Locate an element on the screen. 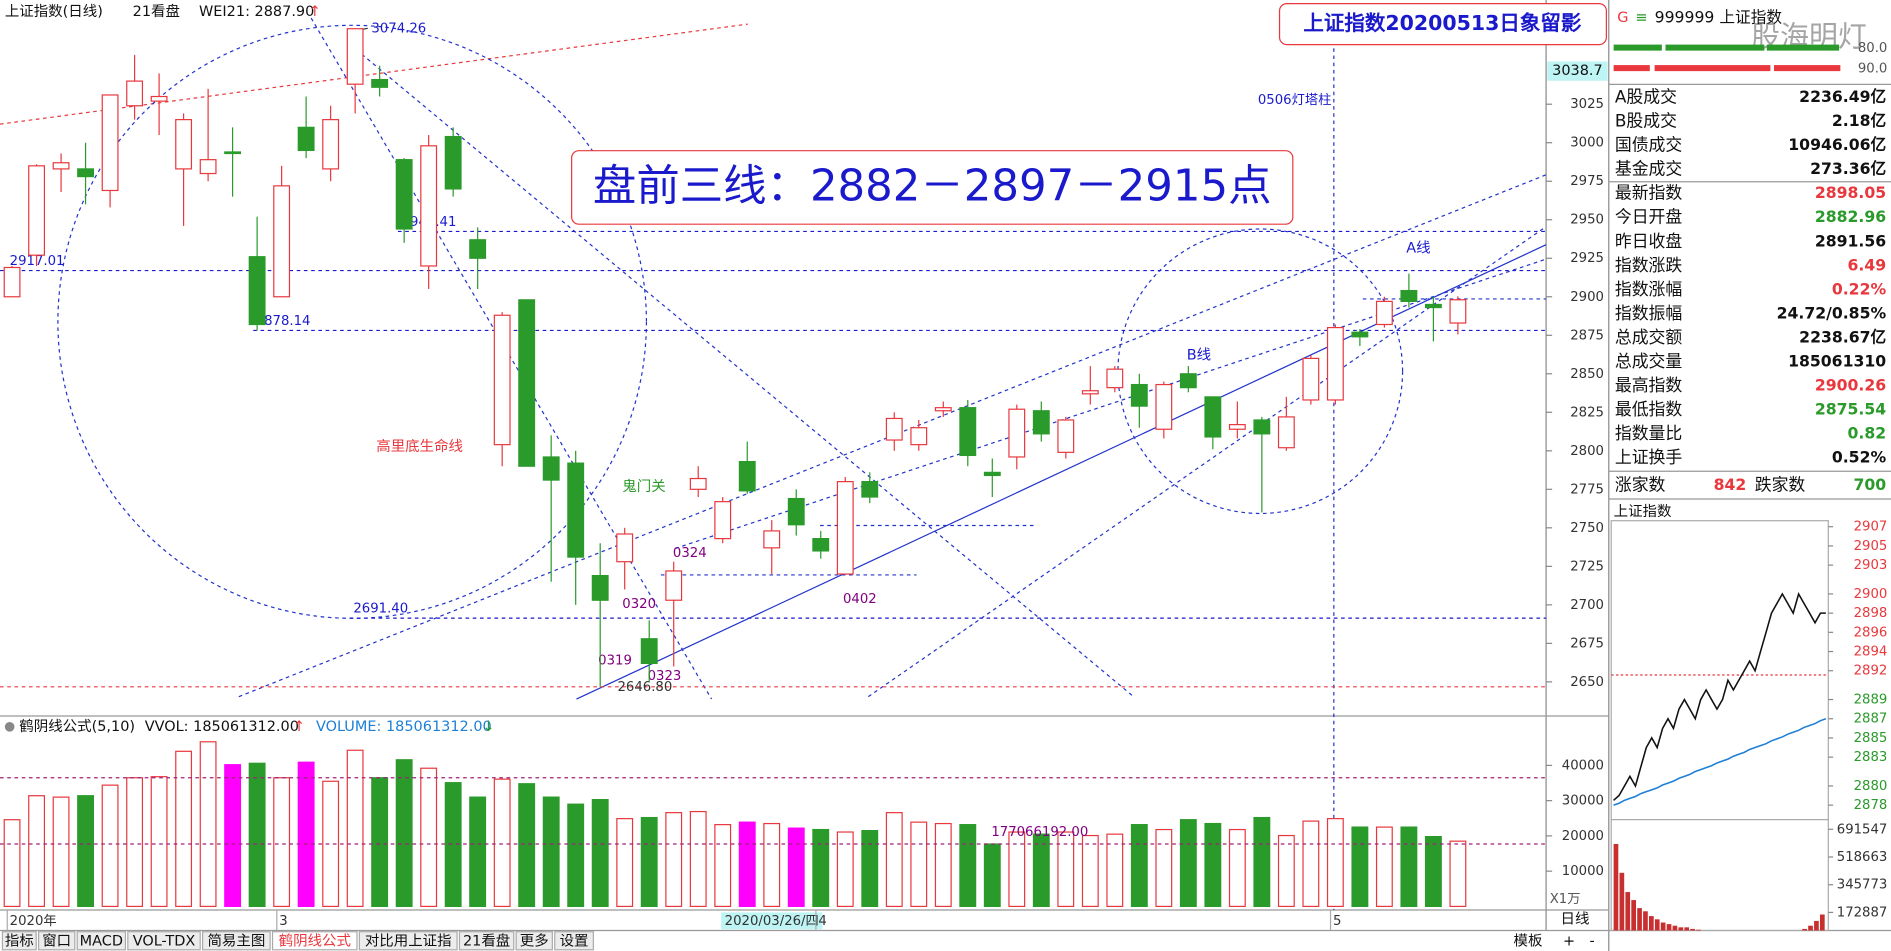  tab-label: 对比用上证指 is located at coordinates (408, 940).